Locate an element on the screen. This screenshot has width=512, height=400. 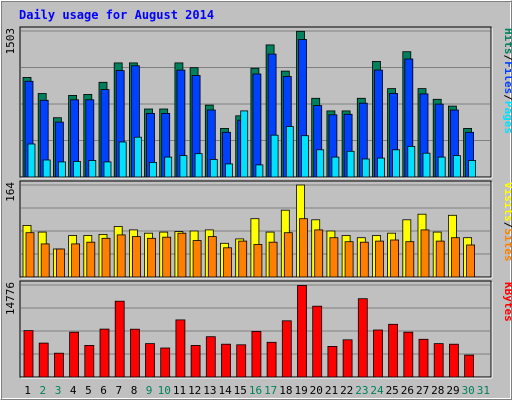
legend-hits-files-pages: Hits/Files/Pages is located at coordinates (507, 81).